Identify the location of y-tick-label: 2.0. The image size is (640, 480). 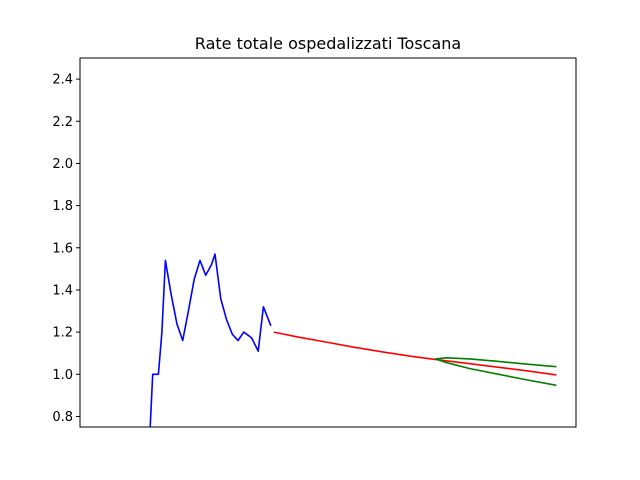
(62, 164).